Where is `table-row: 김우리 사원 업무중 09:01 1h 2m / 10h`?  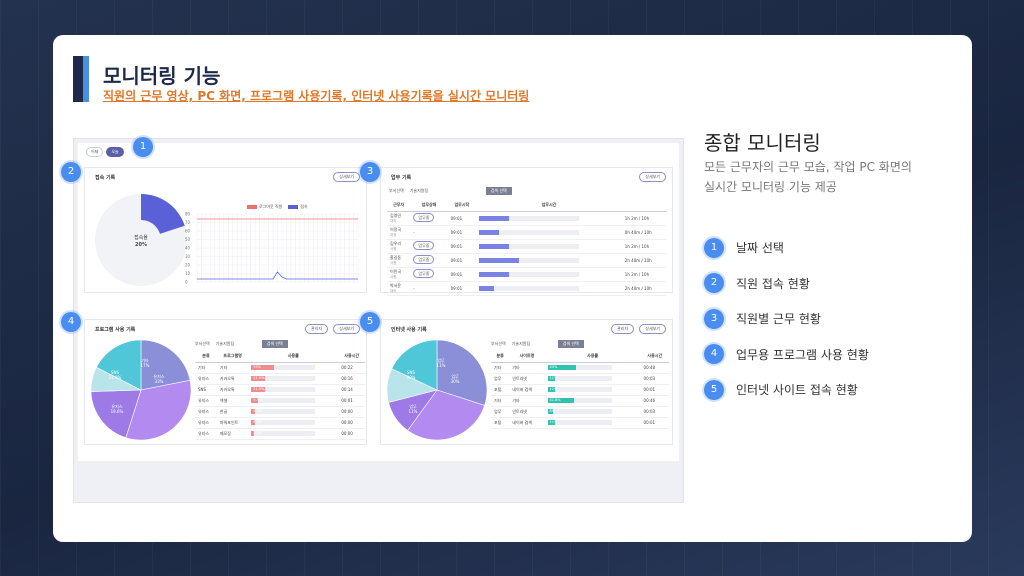 table-row: 김우리 사원 업무중 09:01 1h 2m / 10h is located at coordinates (527, 246).